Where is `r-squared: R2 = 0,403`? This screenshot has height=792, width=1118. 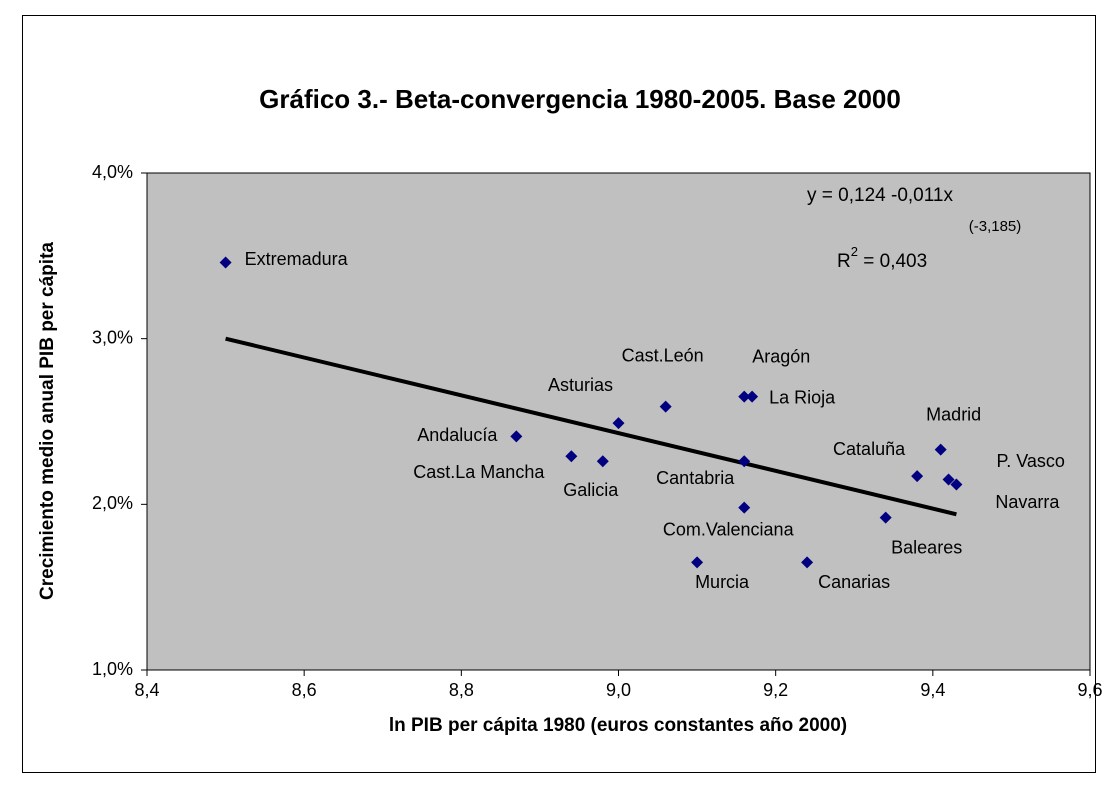 r-squared: R2 = 0,403 is located at coordinates (882, 258).